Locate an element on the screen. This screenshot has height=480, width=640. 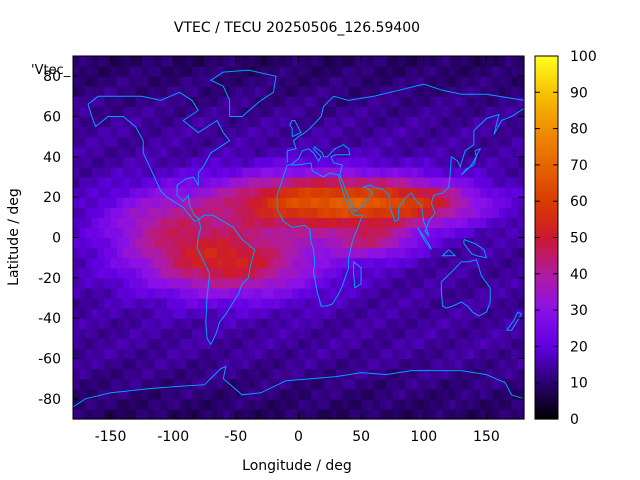
colorbar-tick-label: 10 is located at coordinates (579, 384).